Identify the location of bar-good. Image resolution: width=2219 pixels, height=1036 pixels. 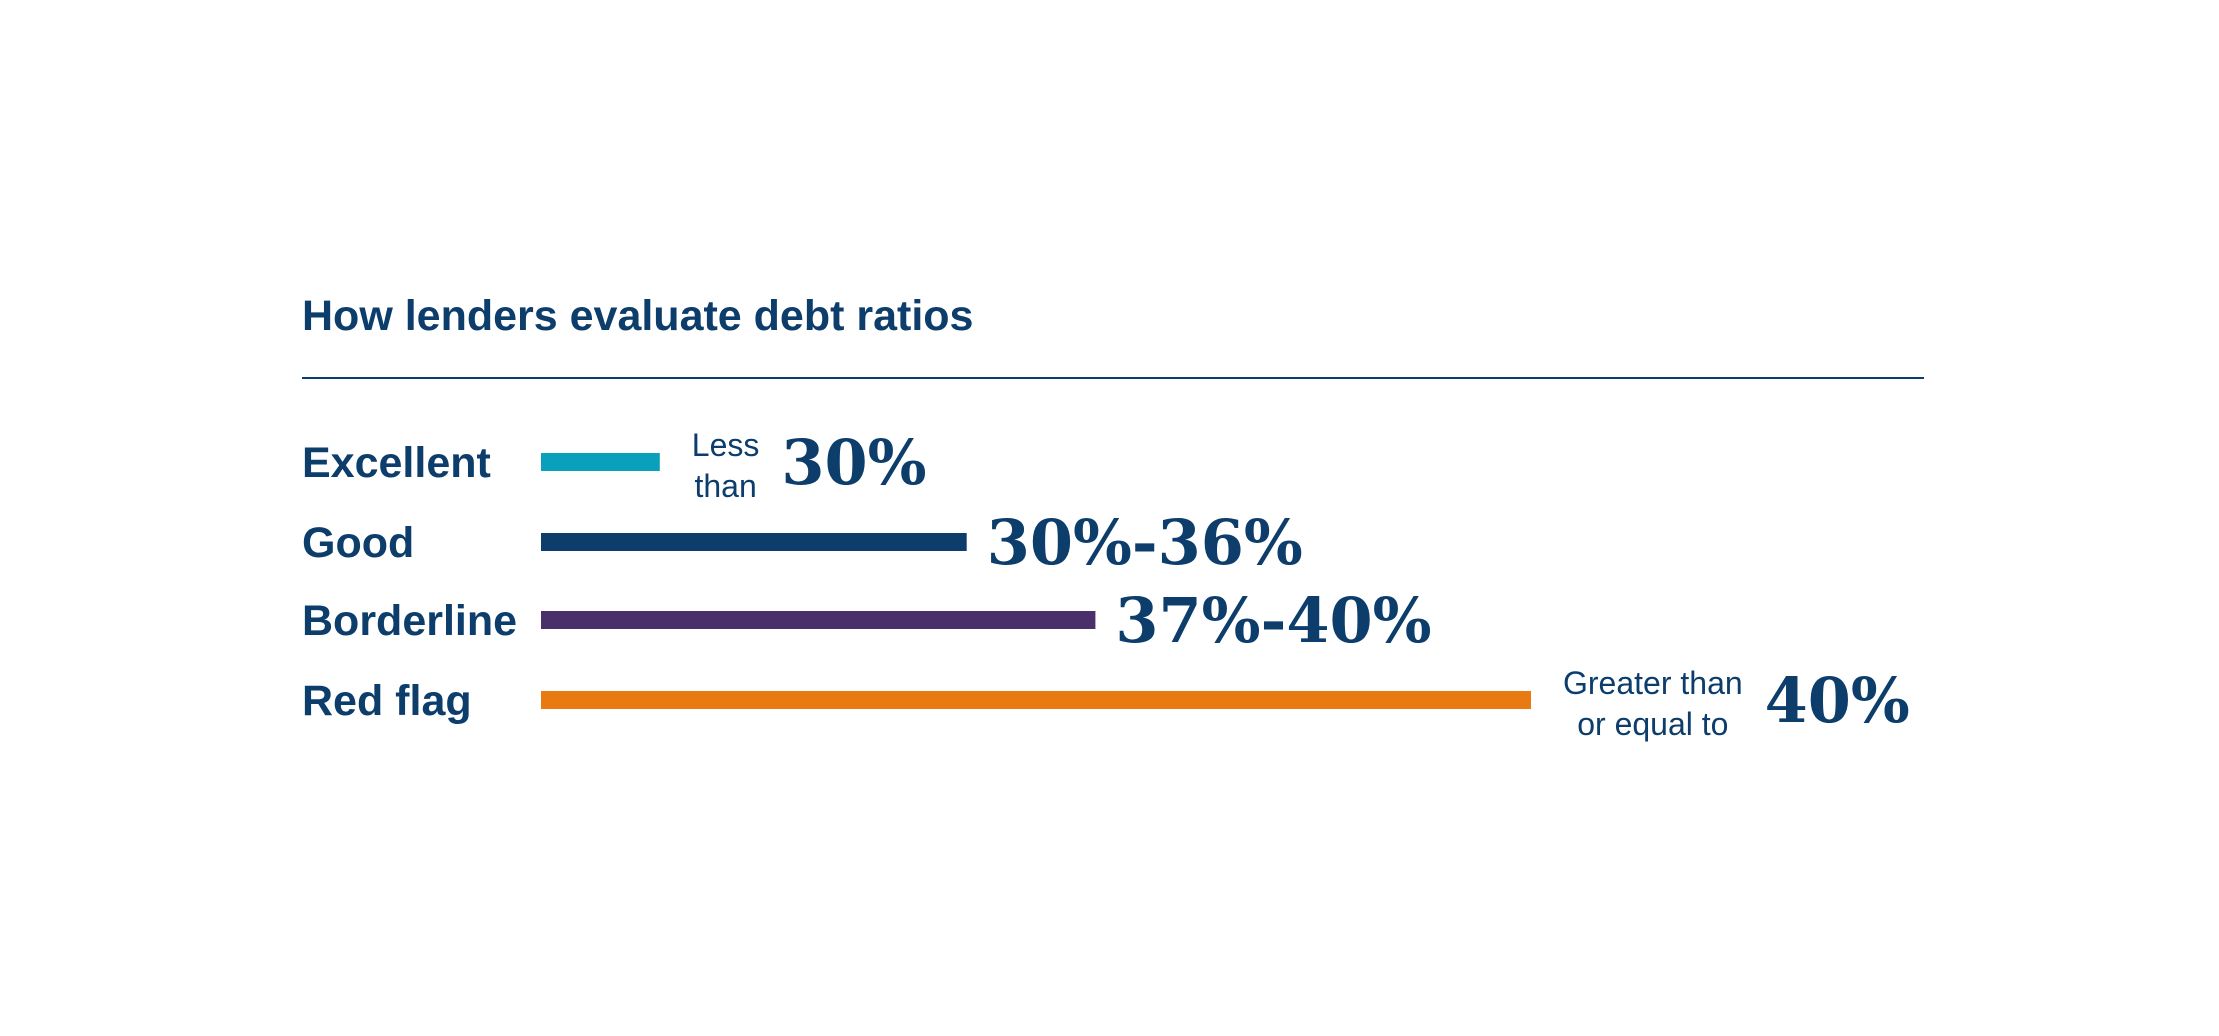
(754, 542).